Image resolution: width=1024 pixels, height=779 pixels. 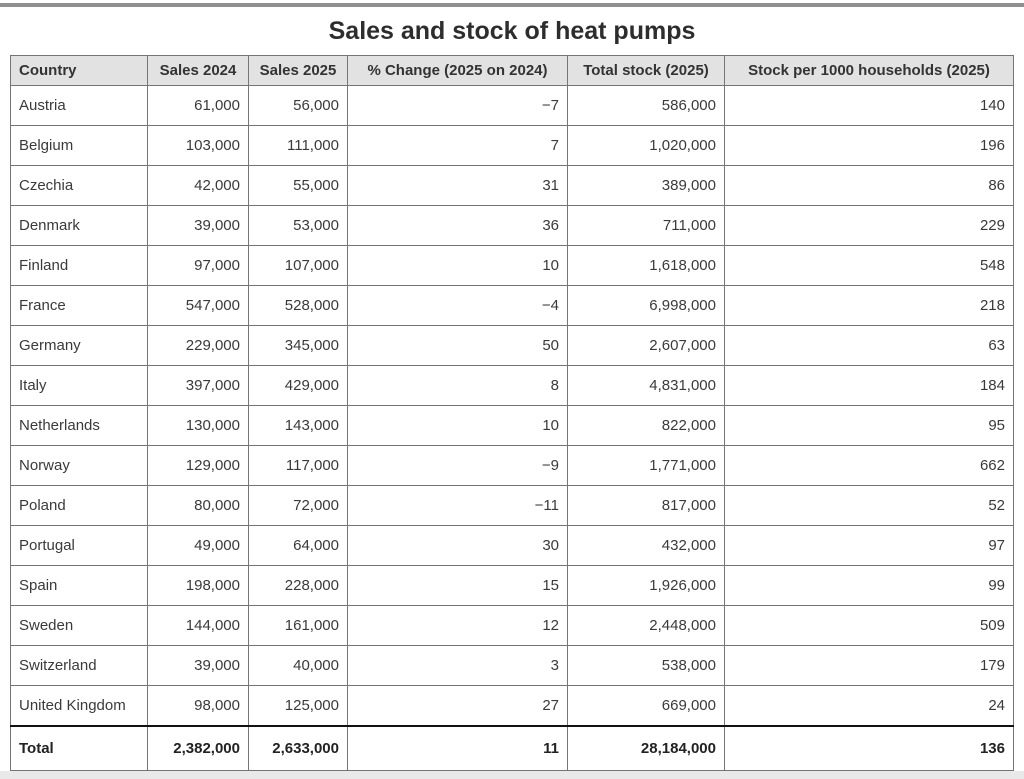 What do you see at coordinates (79, 145) in the screenshot?
I see `country-cell: Belgium` at bounding box center [79, 145].